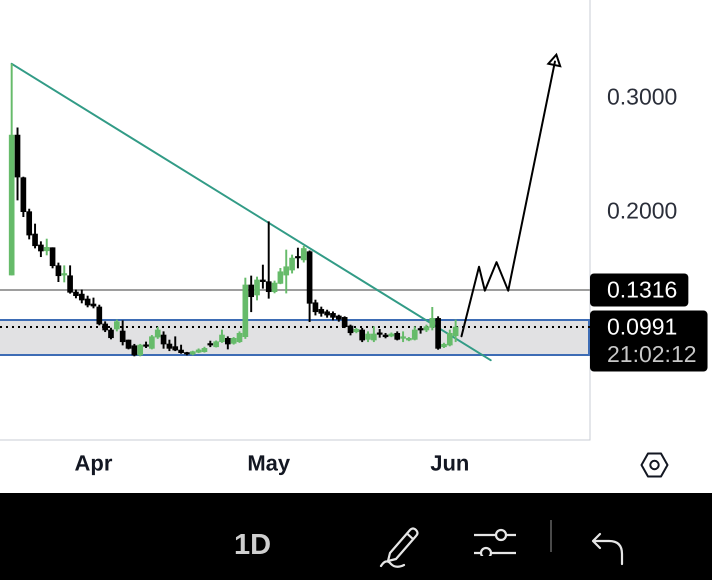 Image resolution: width=712 pixels, height=580 pixels. What do you see at coordinates (642, 96) in the screenshot?
I see `y-tick-label: 0.3000` at bounding box center [642, 96].